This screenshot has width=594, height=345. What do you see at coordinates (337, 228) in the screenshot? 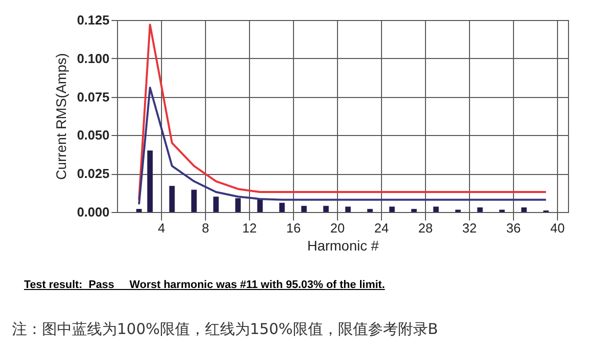
I see `x-tick-label: 20` at bounding box center [337, 228].